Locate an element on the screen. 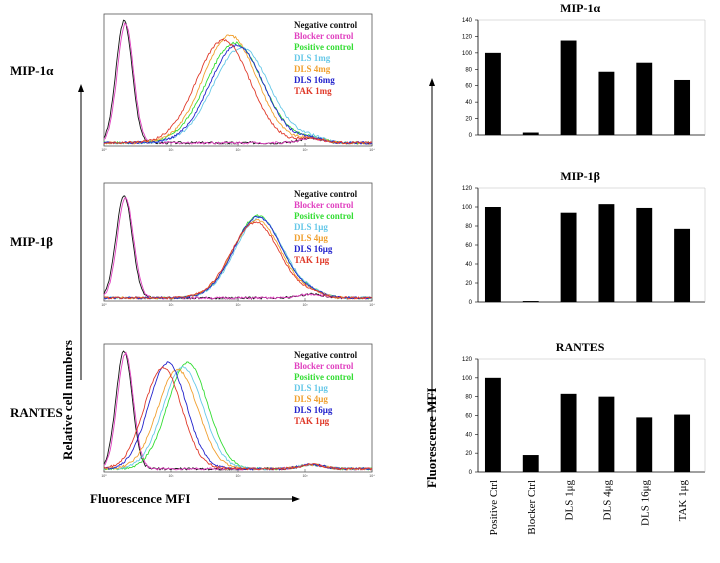 The height and width of the screenshot is (563, 720). legend-entry: DLS 1μg is located at coordinates (311, 388).